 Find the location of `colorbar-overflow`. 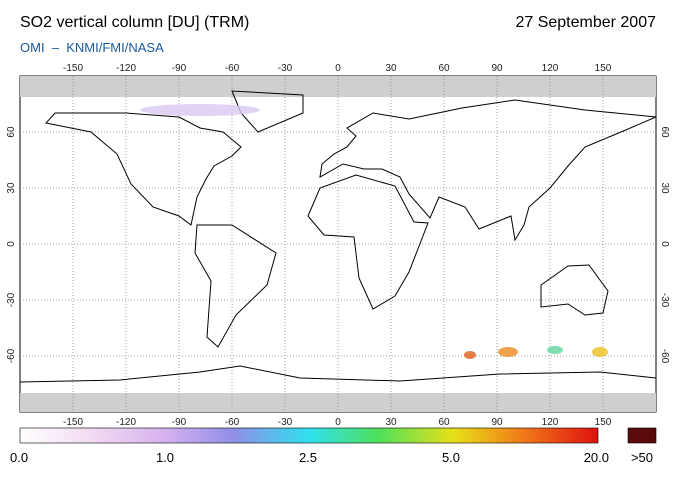

colorbar-overflow is located at coordinates (642, 435).